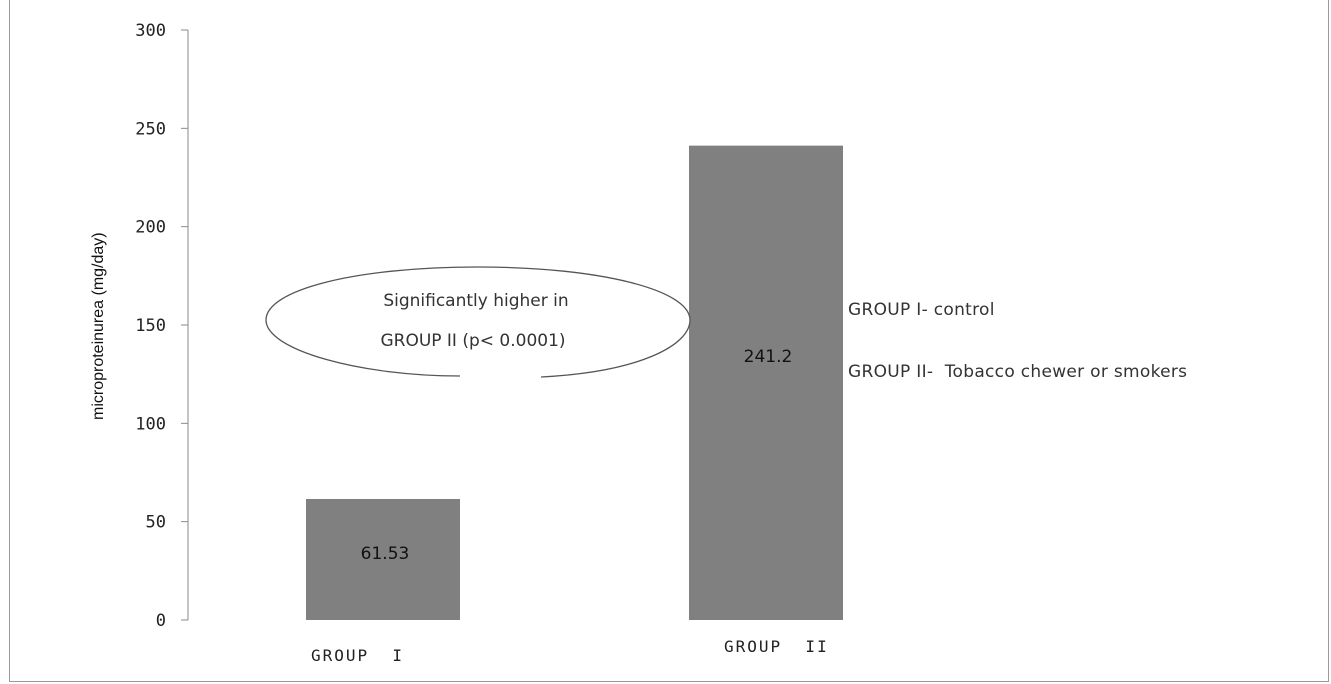  I want to click on y-tick-label: 0, so click(161, 621).